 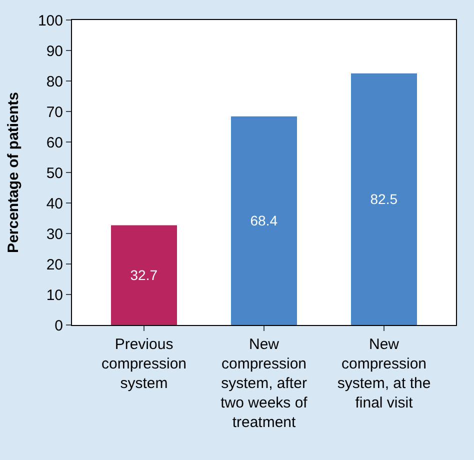 I want to click on y-tick-label: 90, so click(x=54, y=51).